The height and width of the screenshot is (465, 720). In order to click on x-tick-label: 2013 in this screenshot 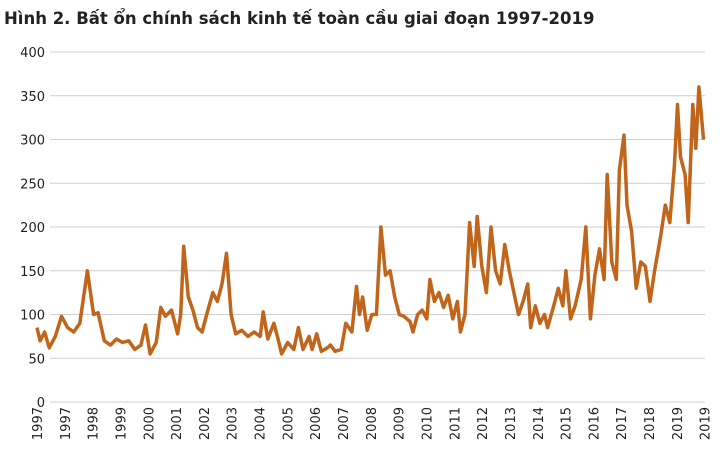, I will do `click(511, 423)`.